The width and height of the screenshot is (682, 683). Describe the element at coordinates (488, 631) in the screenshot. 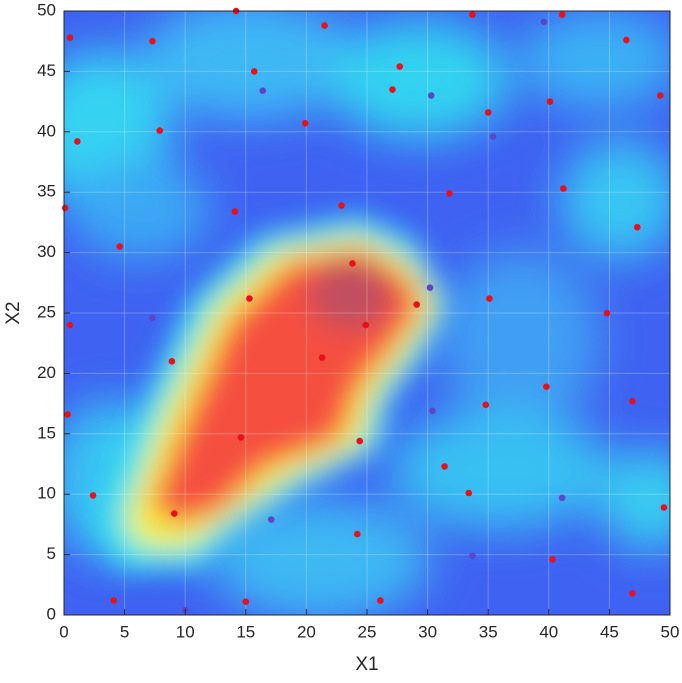

I see `x-tick-label: 35` at that location.